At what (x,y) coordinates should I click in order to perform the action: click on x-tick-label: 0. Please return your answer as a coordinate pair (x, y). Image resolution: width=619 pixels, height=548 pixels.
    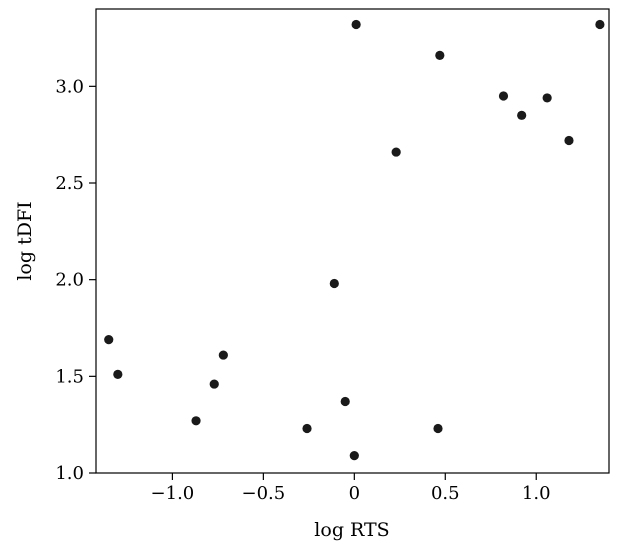
    Looking at the image, I should click on (354, 493).